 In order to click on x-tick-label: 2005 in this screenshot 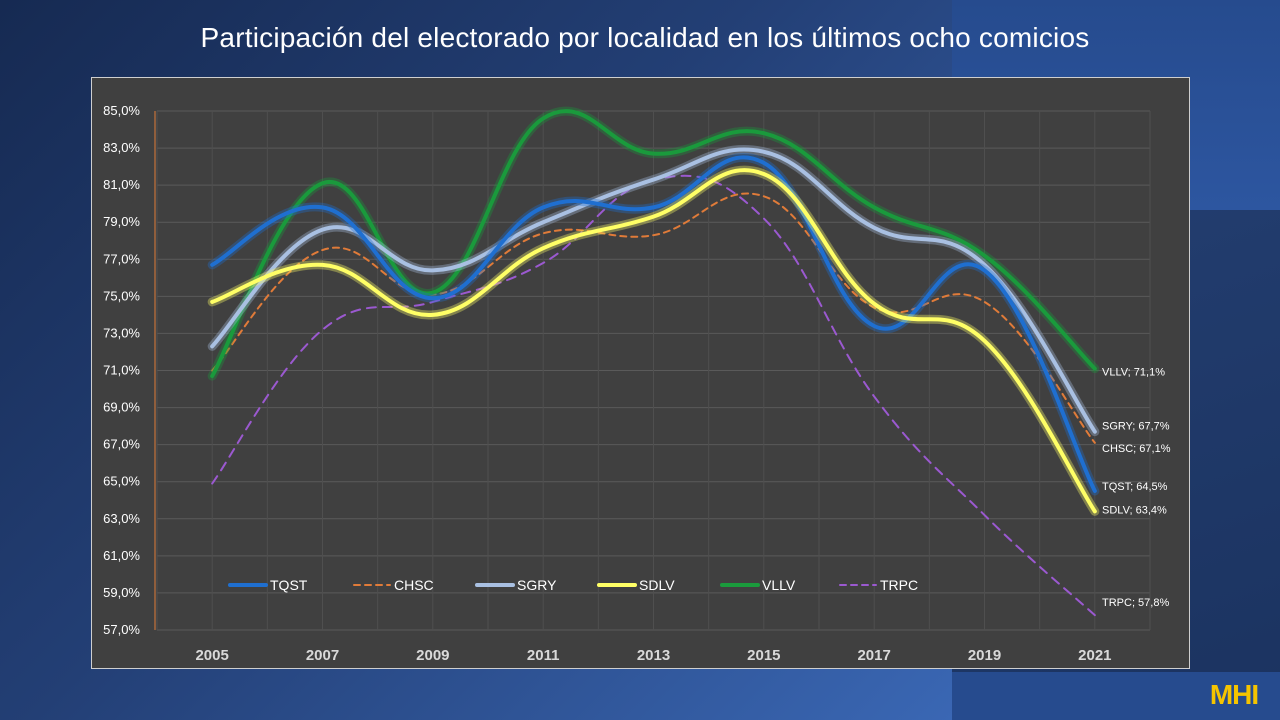, I will do `click(211, 655)`.